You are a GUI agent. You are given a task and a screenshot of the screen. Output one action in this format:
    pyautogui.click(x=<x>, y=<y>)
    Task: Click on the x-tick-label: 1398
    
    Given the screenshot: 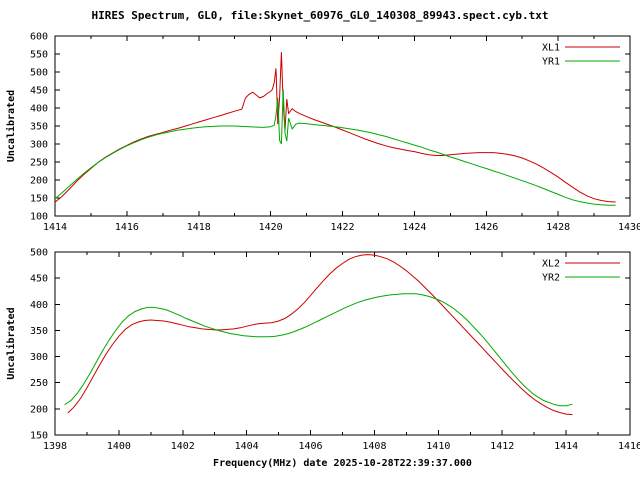 What is the action you would take?
    pyautogui.click(x=55, y=446)
    